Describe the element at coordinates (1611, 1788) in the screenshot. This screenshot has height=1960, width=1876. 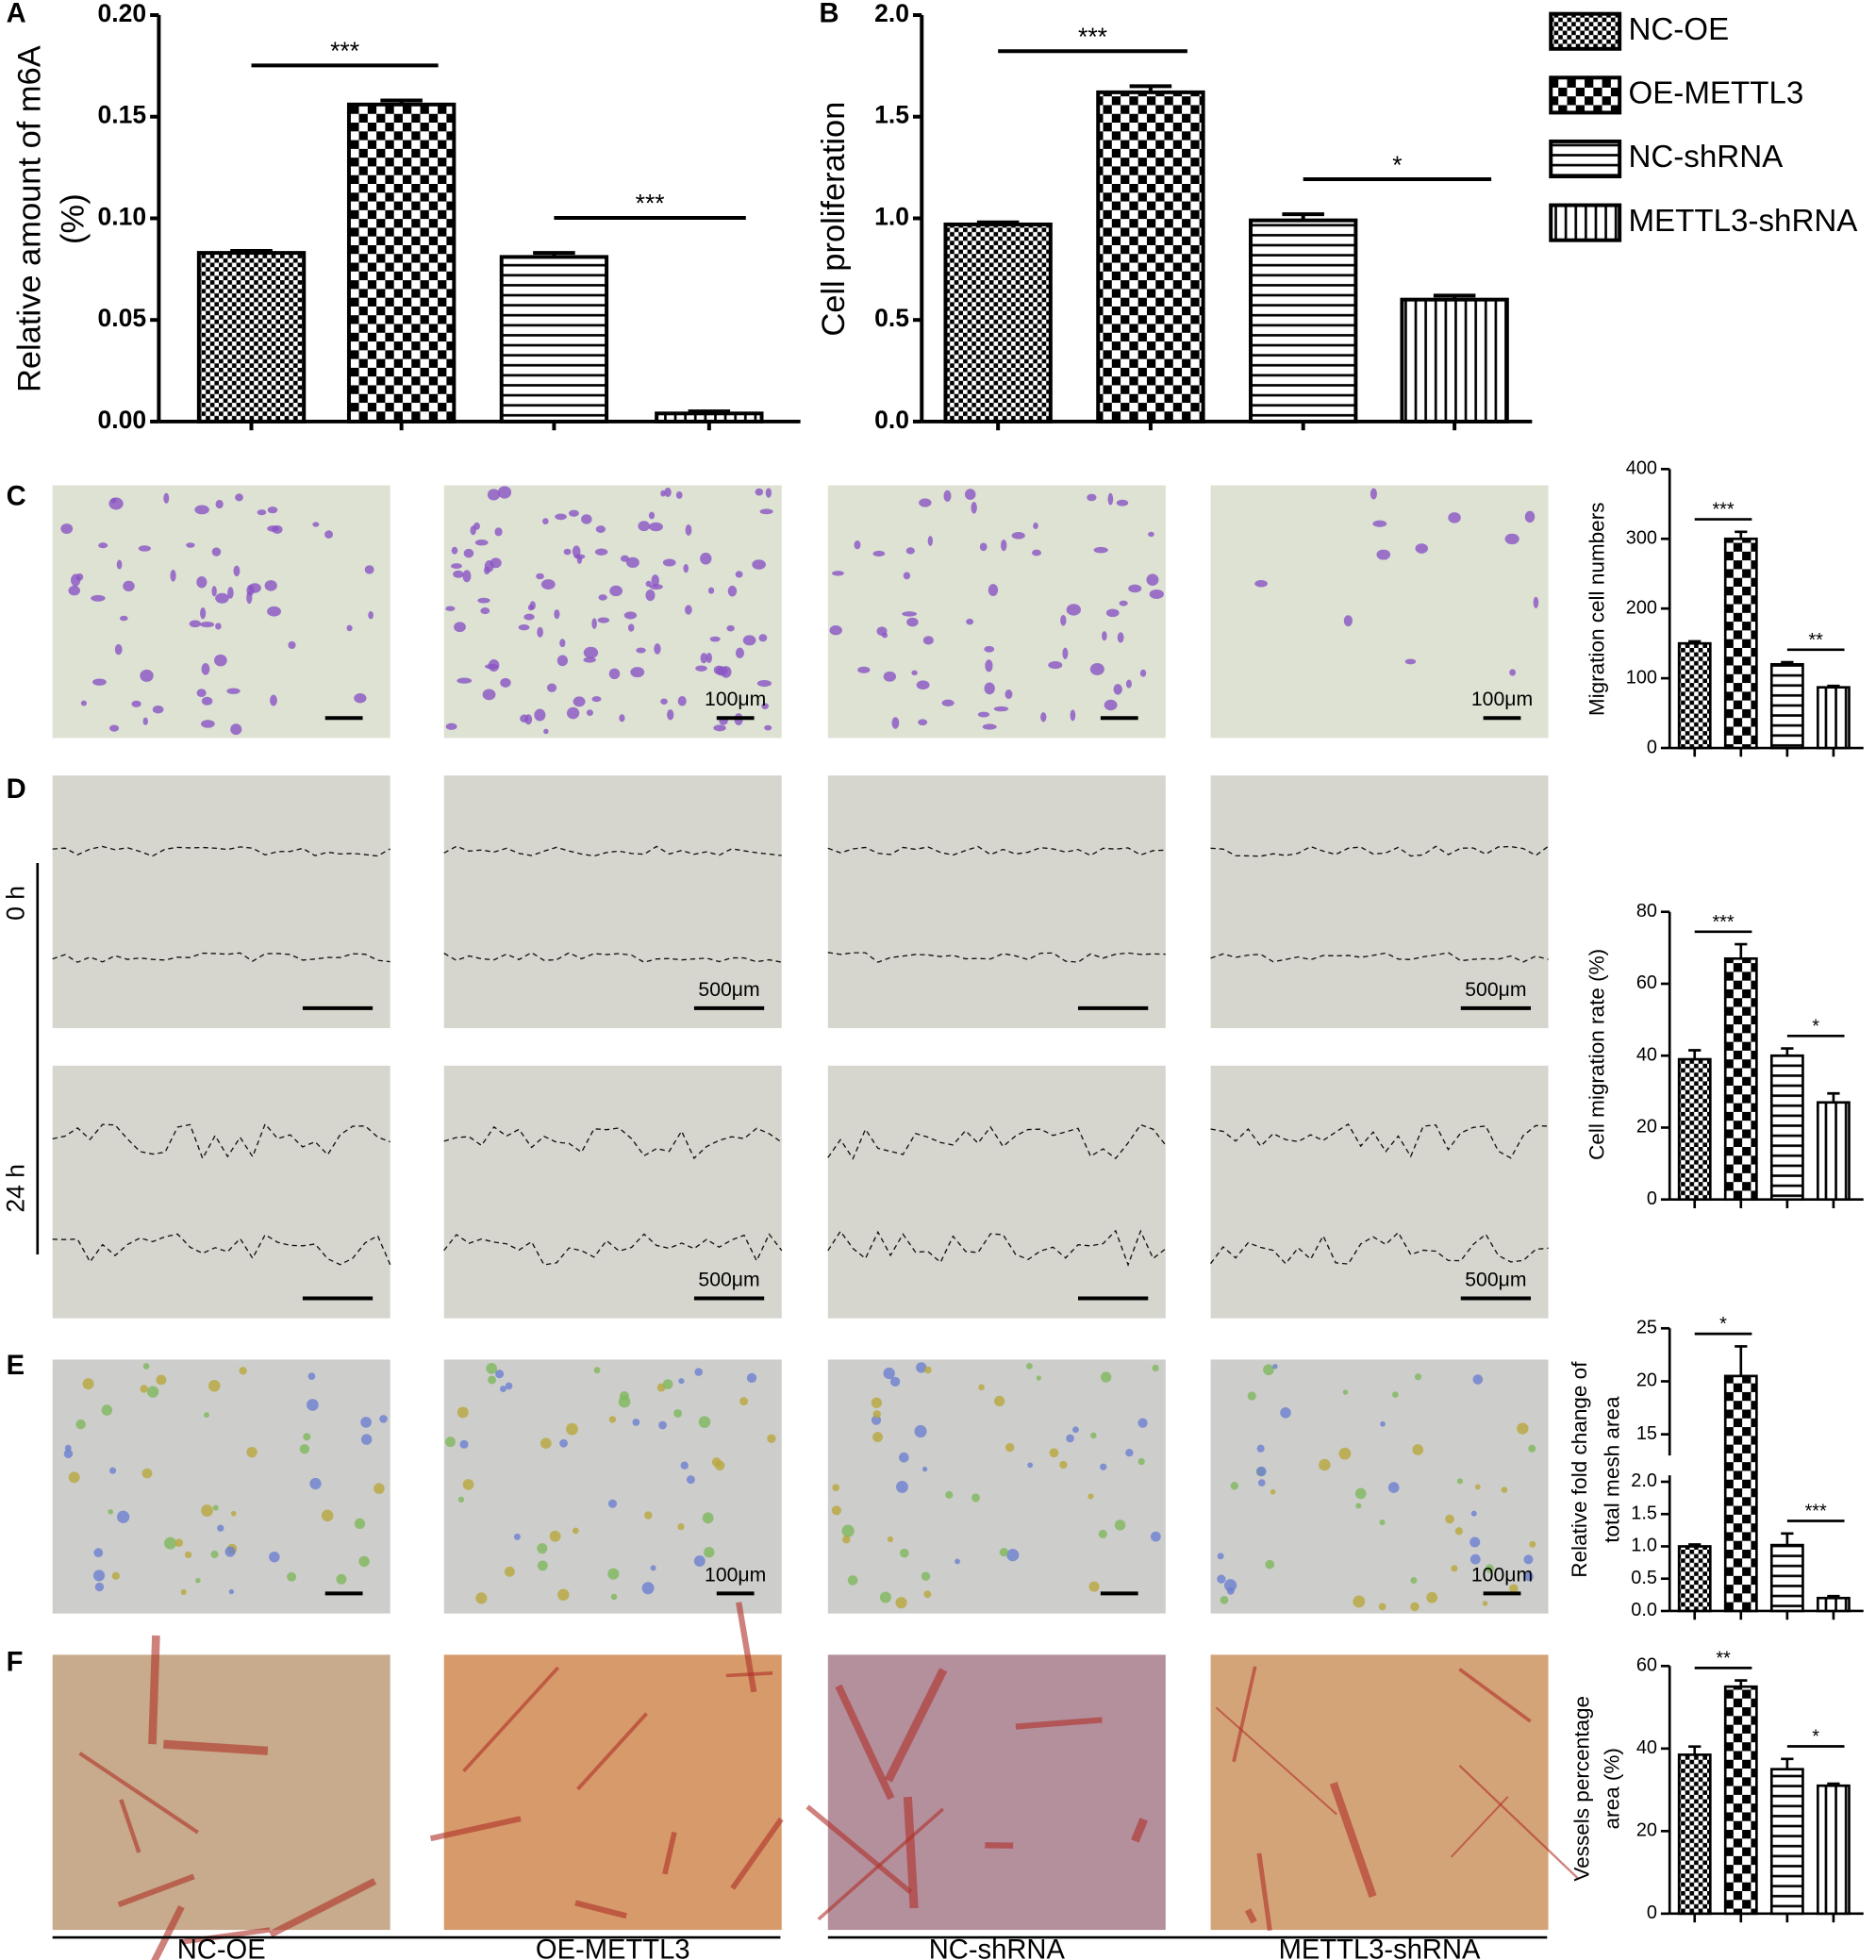
I see `y-axis-label: area (%)` at that location.